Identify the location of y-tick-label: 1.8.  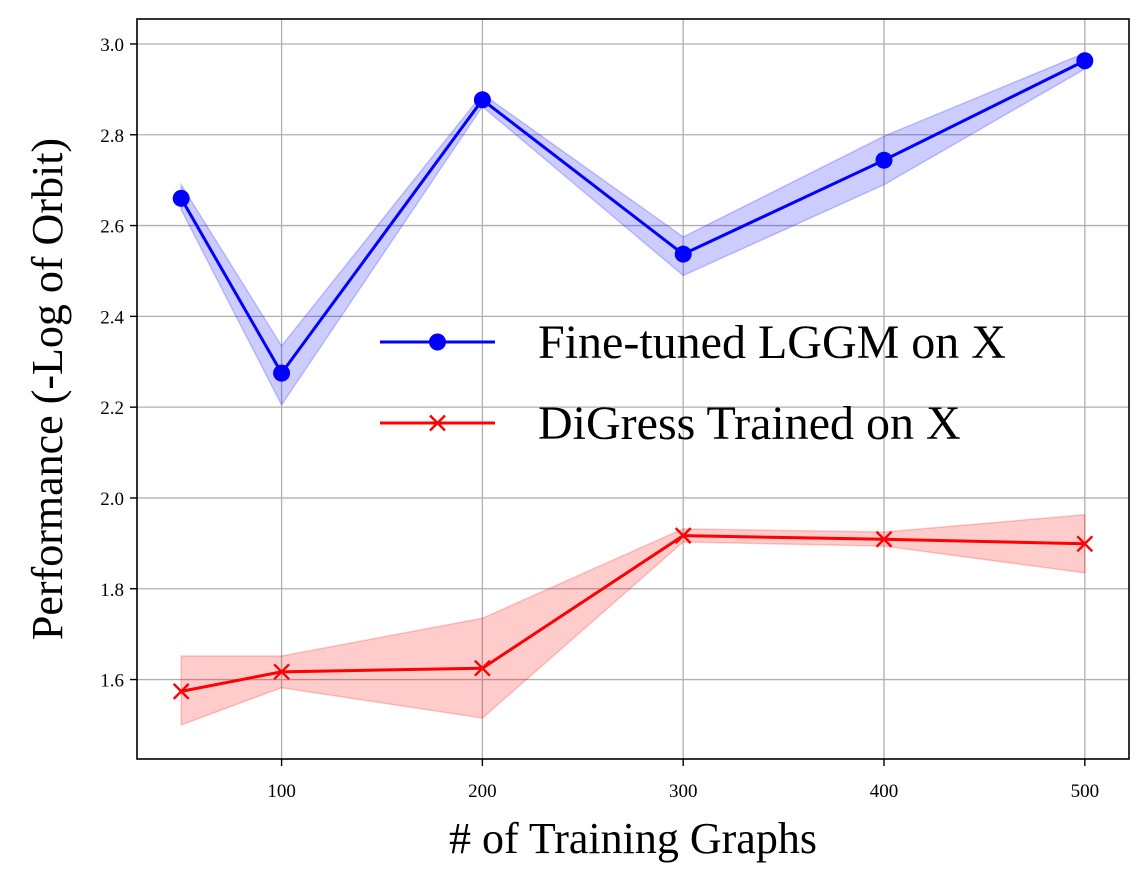
(112, 590).